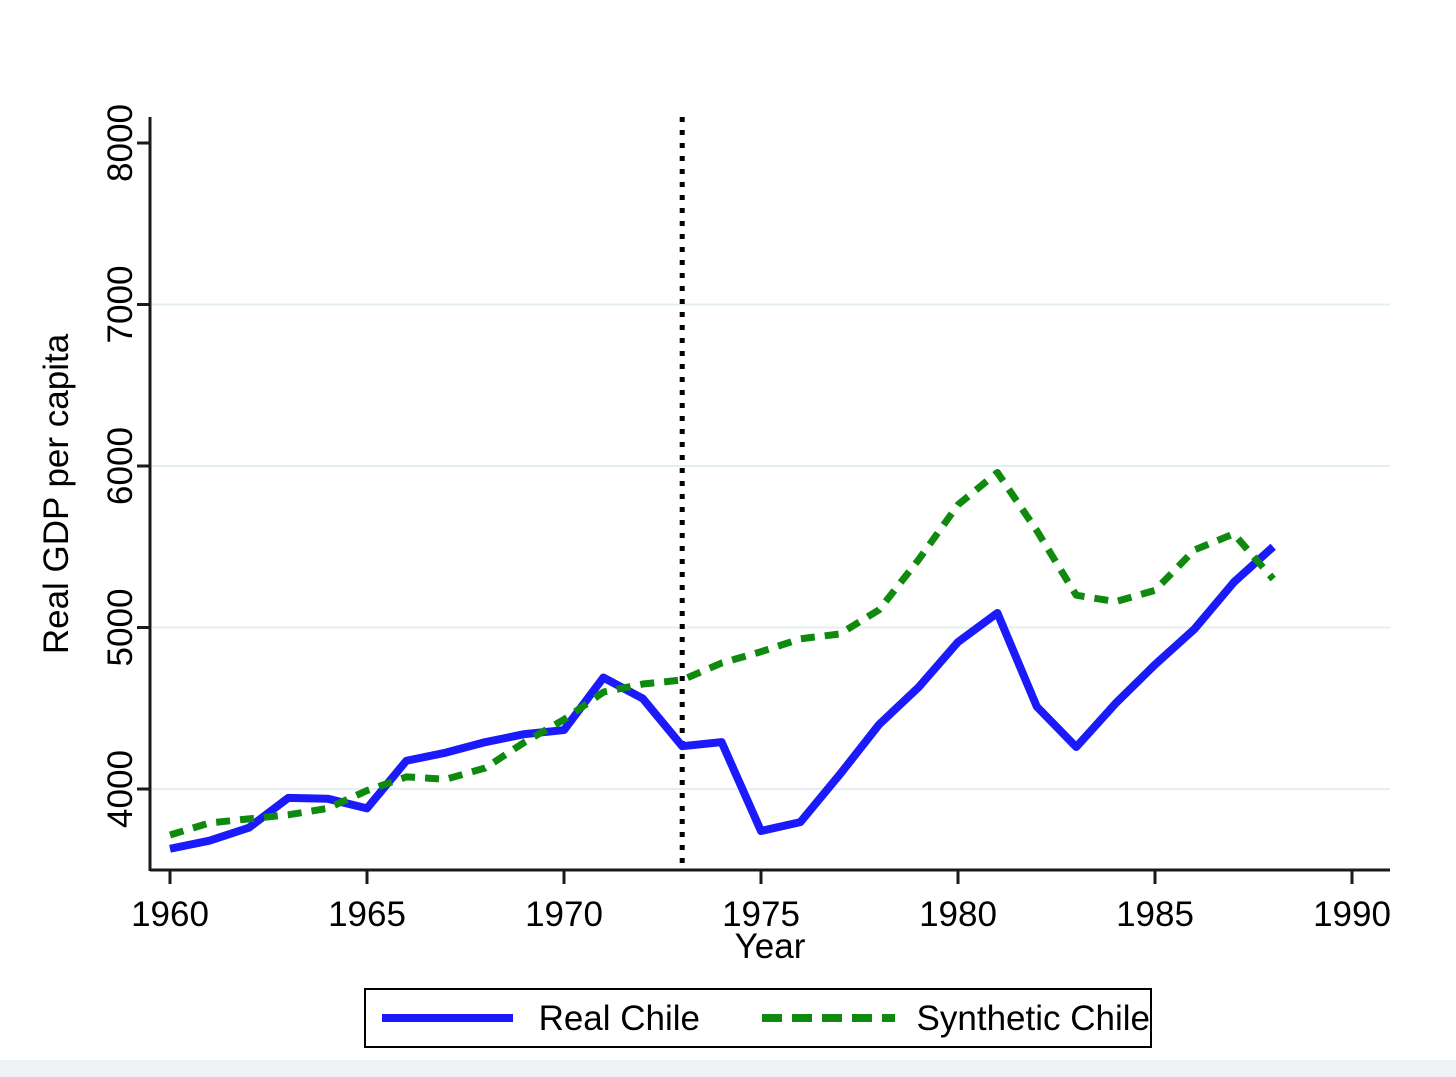 Image resolution: width=1456 pixels, height=1077 pixels. I want to click on x-tick-label: 1960, so click(170, 914).